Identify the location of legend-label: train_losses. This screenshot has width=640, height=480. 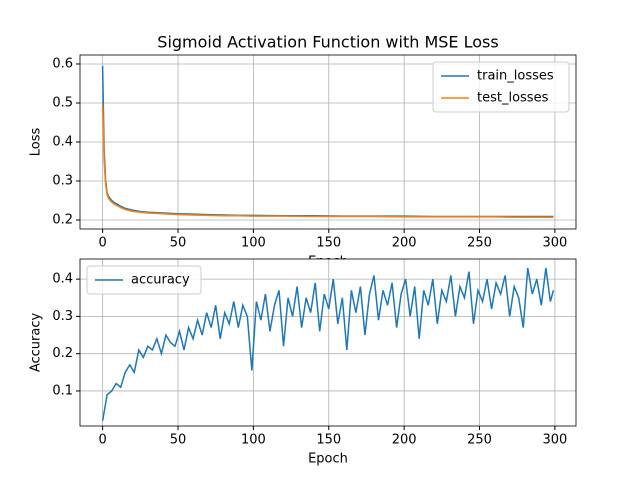
(515, 76).